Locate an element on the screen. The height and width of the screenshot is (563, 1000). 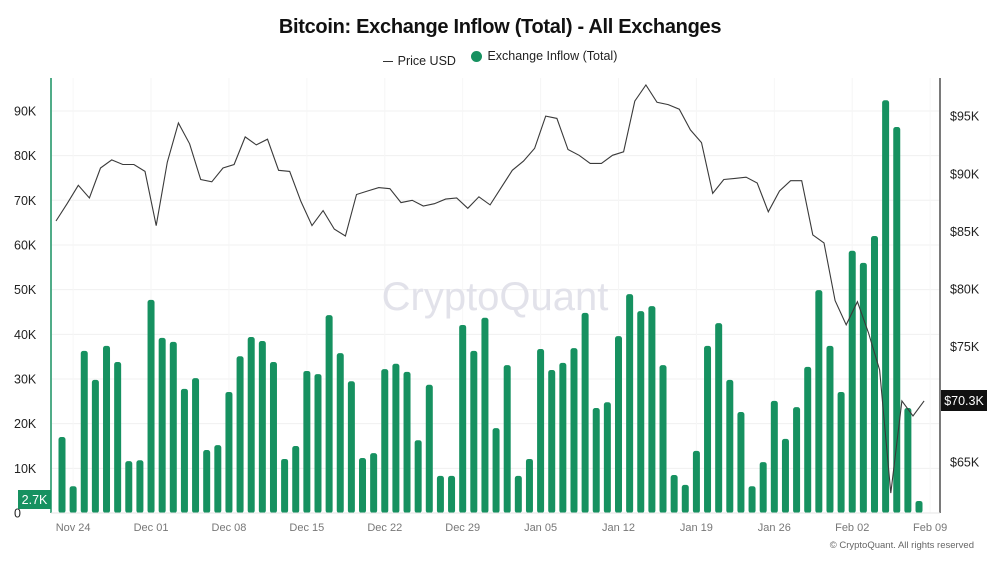
x-tick-label: Dec 08 is located at coordinates (229, 528).